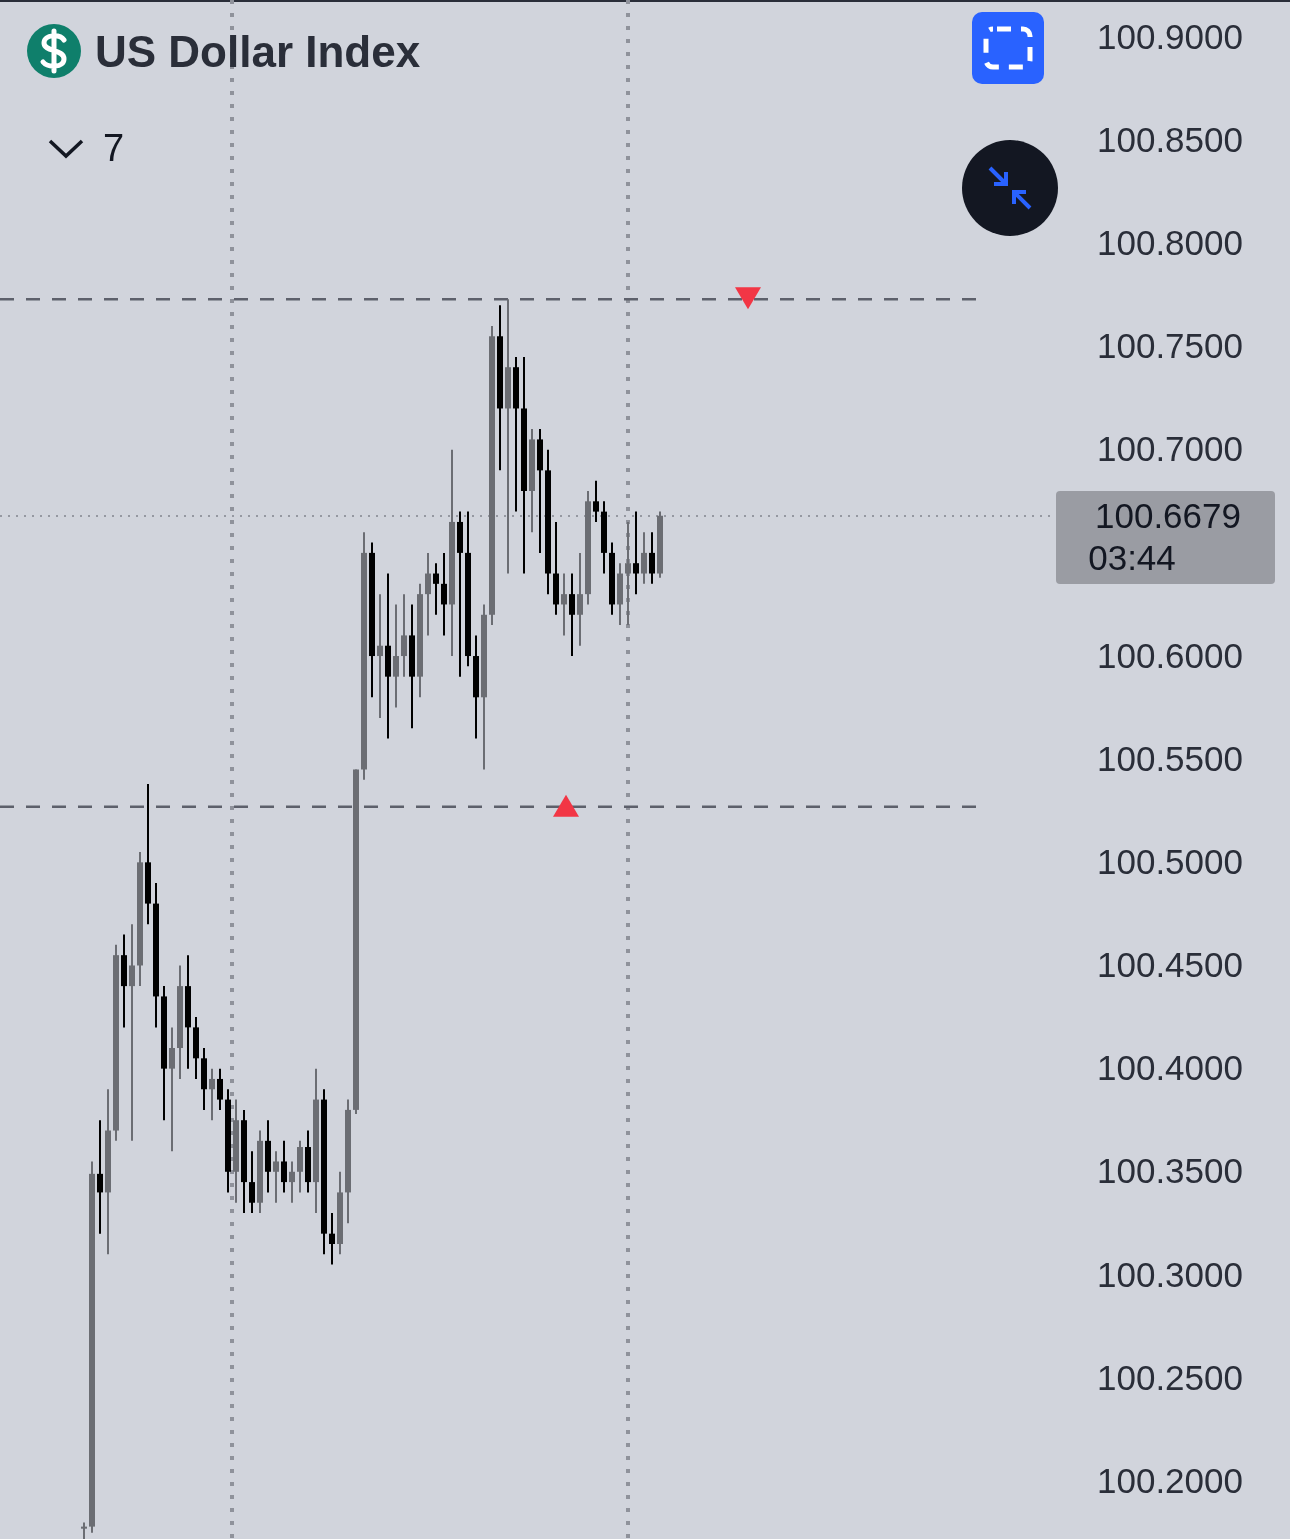  I want to click on y-tick-label: 100.7500, so click(1170, 346).